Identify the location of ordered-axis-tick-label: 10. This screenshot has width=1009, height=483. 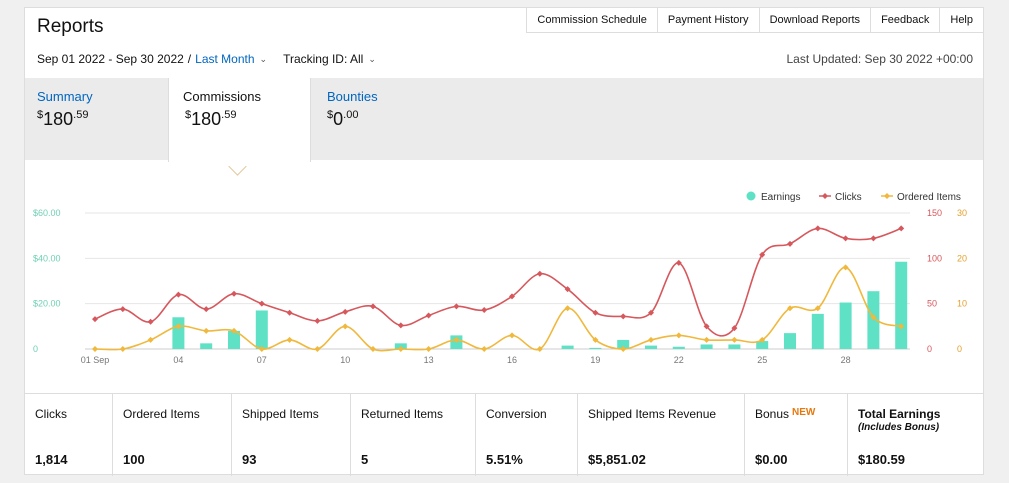
(962, 304).